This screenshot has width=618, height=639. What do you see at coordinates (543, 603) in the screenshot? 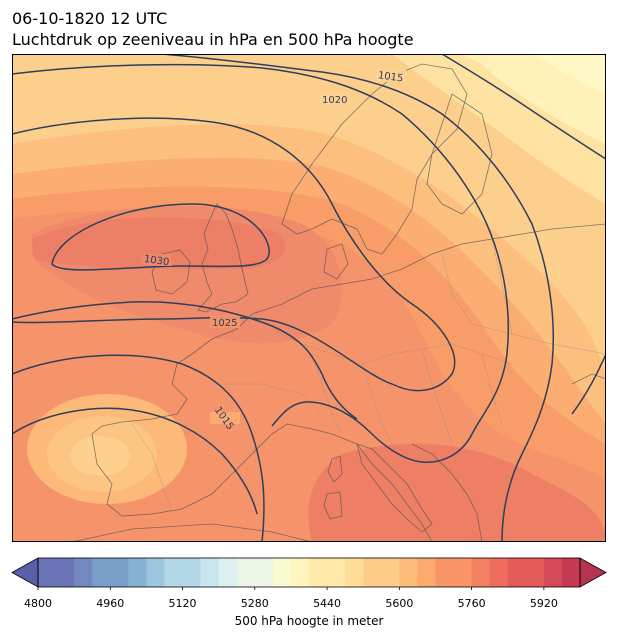
I see `colorbar-tick-label: 5920` at bounding box center [543, 603].